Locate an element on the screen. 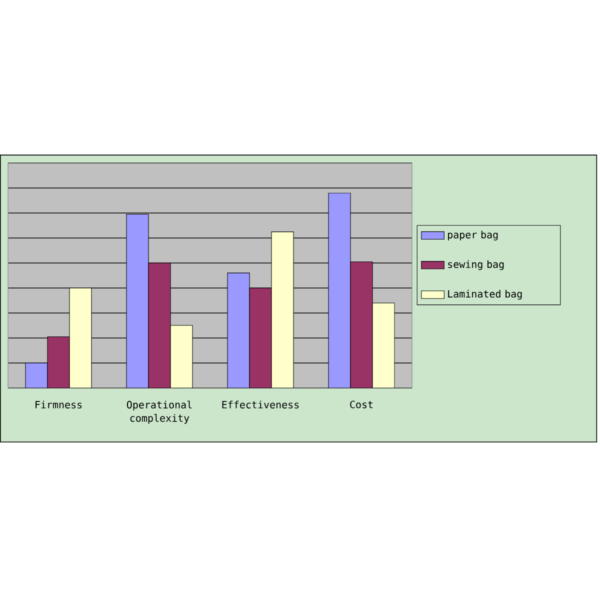 This screenshot has height=600, width=600. legend-label: sewing bag is located at coordinates (476, 265).